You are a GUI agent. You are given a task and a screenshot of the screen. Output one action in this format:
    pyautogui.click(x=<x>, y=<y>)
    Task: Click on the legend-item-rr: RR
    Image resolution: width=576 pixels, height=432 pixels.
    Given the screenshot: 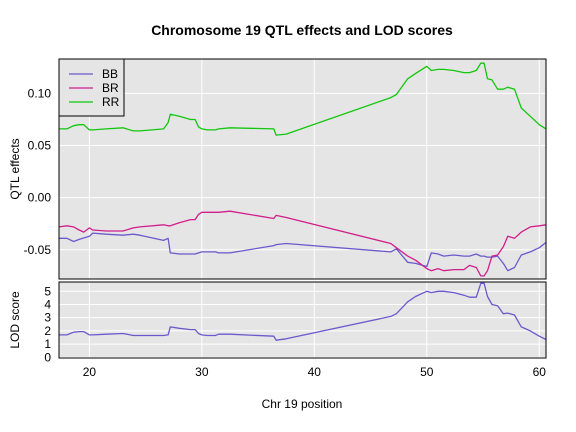 What is the action you would take?
    pyautogui.click(x=94, y=102)
    